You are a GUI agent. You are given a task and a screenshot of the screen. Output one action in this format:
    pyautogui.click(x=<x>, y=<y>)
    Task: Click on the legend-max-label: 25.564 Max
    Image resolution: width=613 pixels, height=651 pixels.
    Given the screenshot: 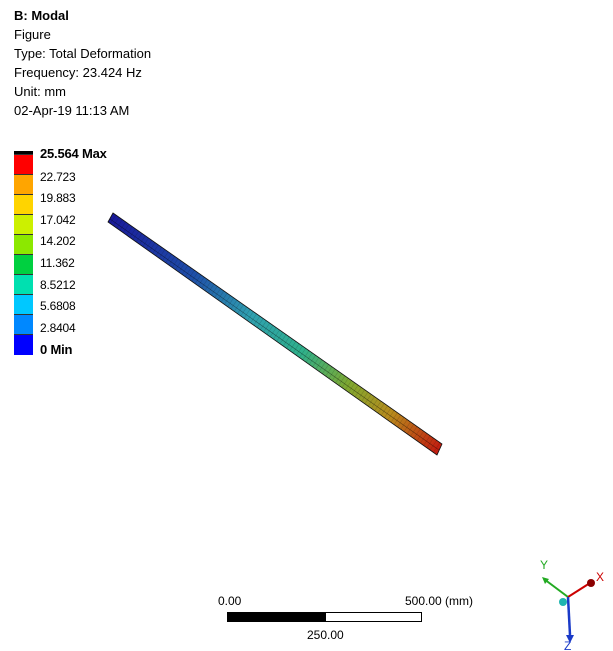 What is the action you would take?
    pyautogui.click(x=73, y=153)
    